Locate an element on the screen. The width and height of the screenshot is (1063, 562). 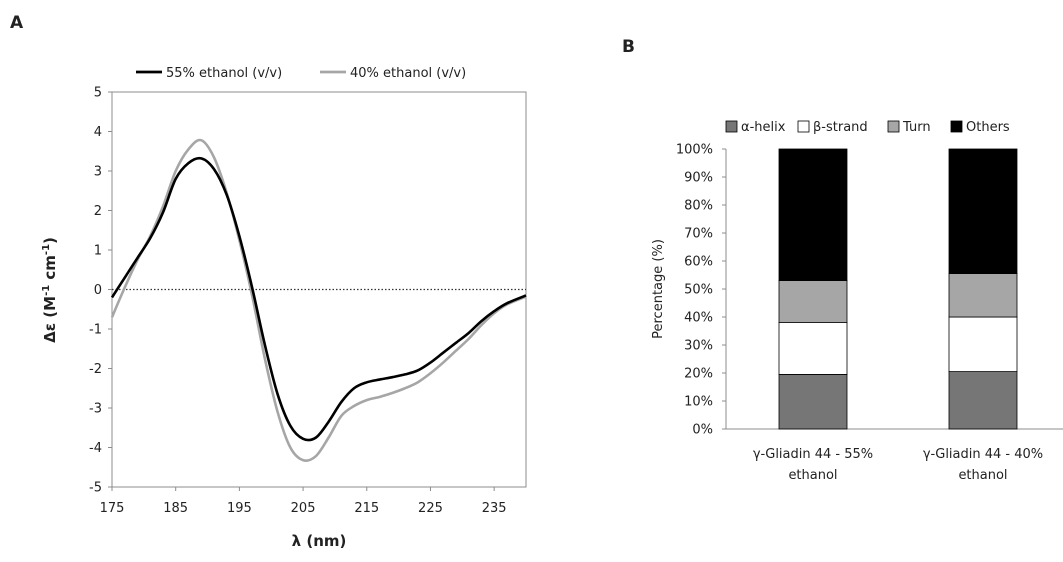
panel-a-x-tick-label: 195 is located at coordinates (239, 508).